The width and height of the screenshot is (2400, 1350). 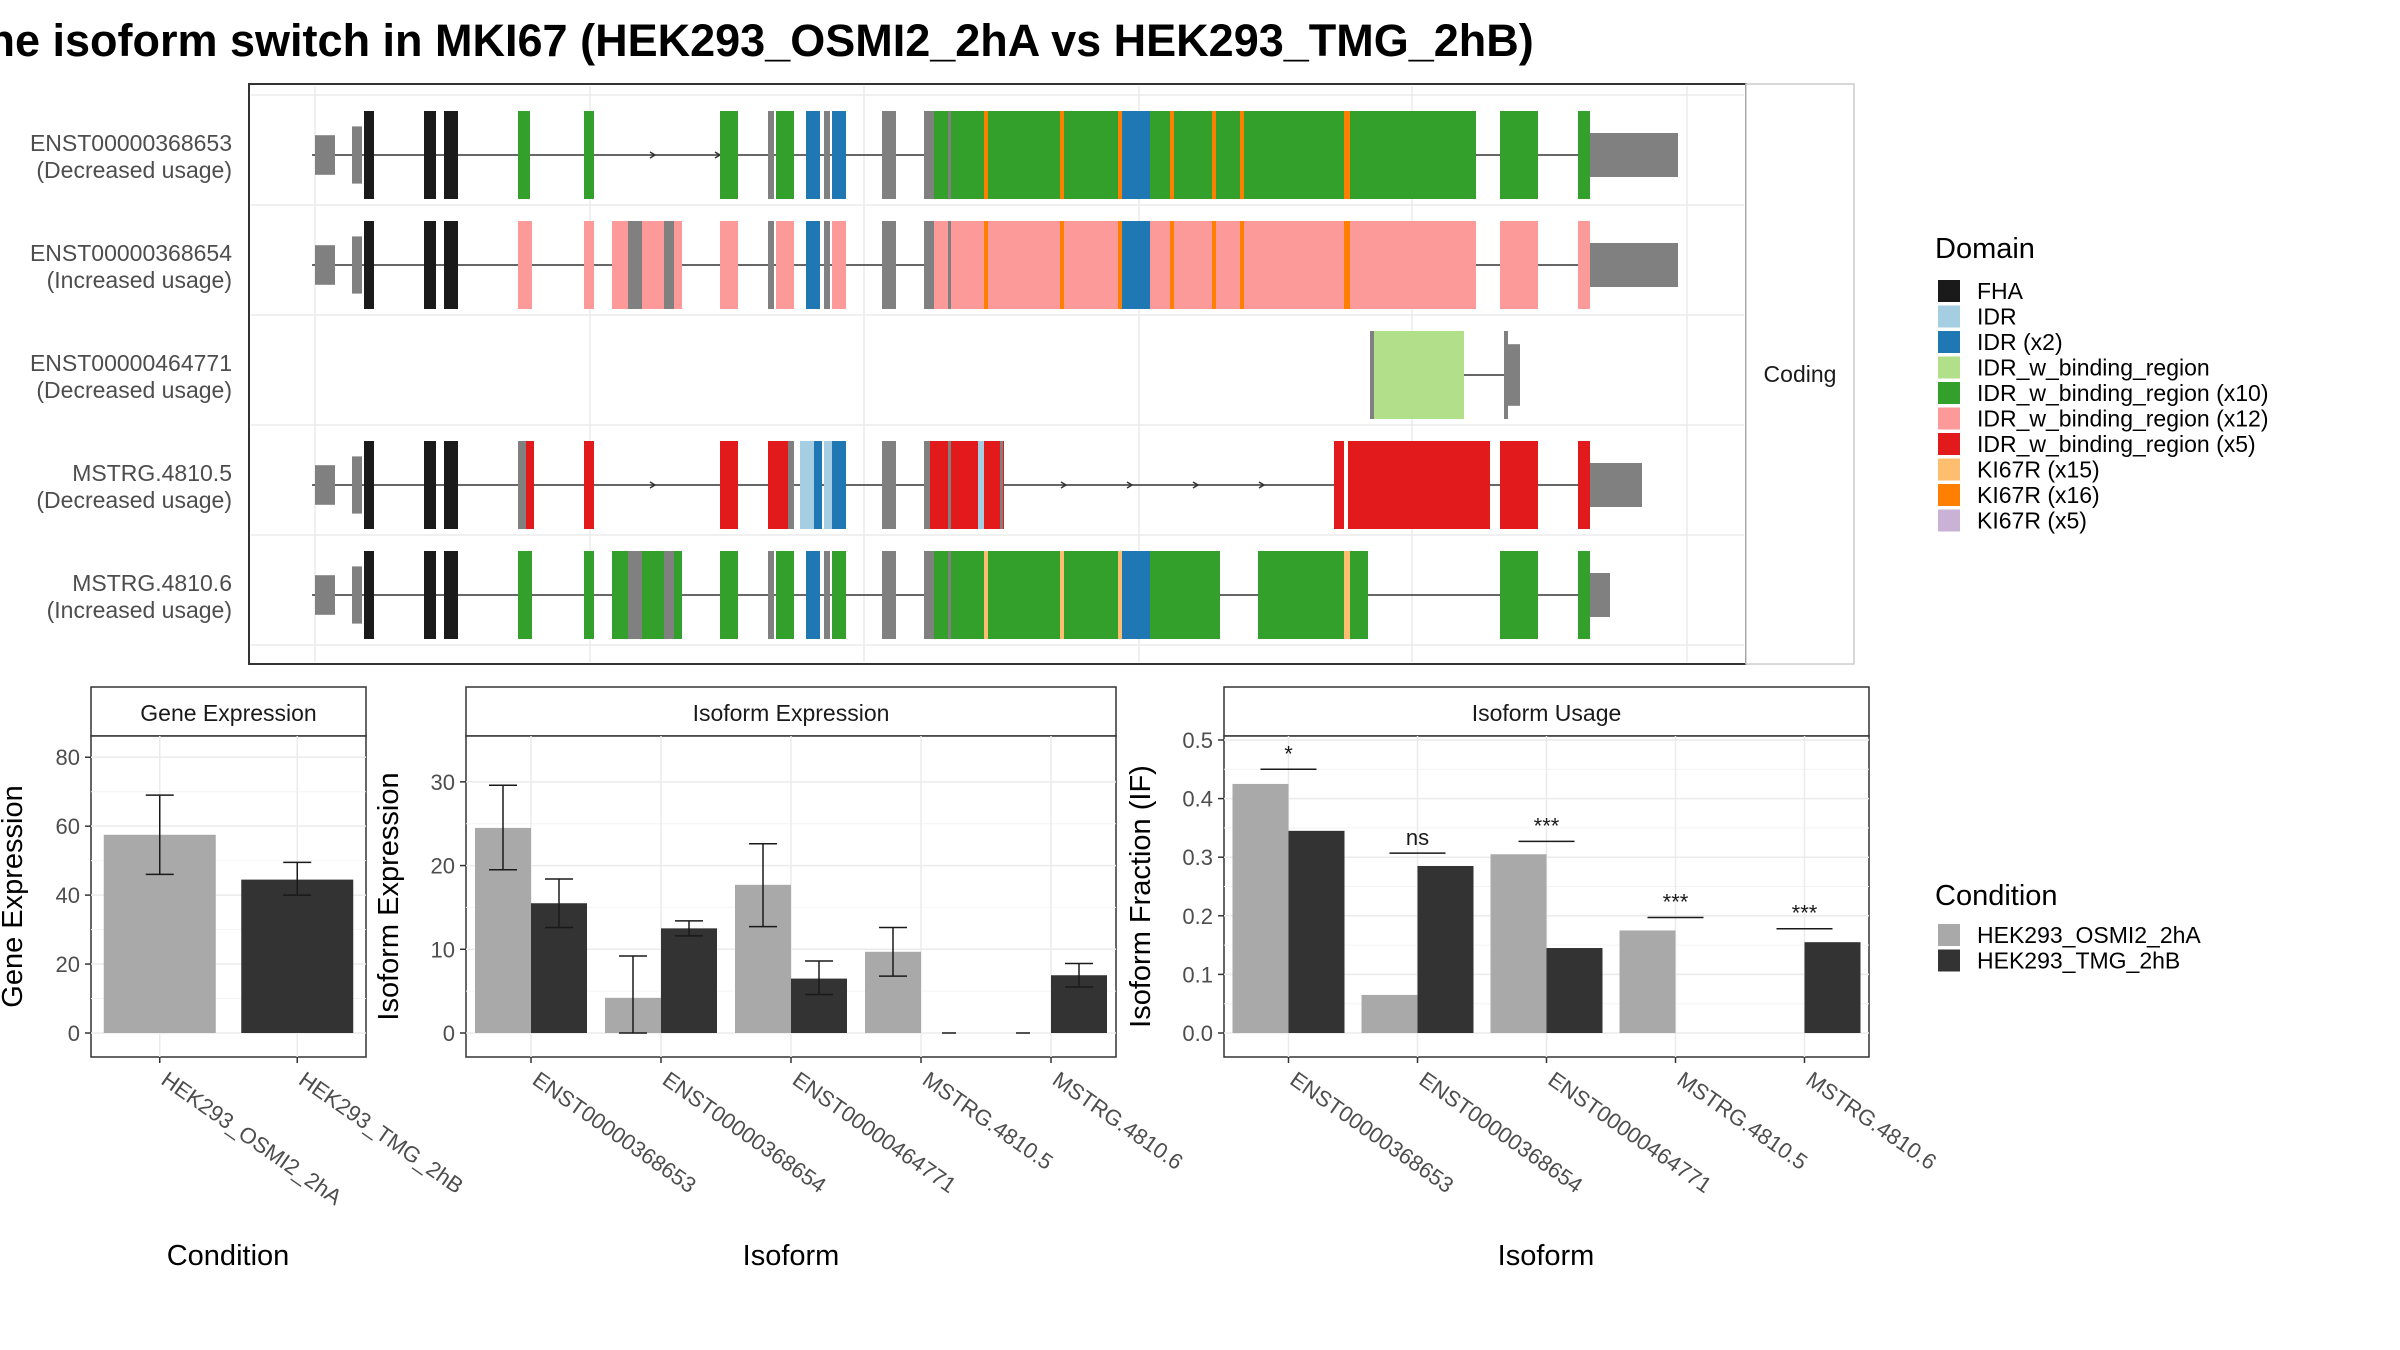 What do you see at coordinates (68, 964) in the screenshot?
I see `y-tick-label: 20` at bounding box center [68, 964].